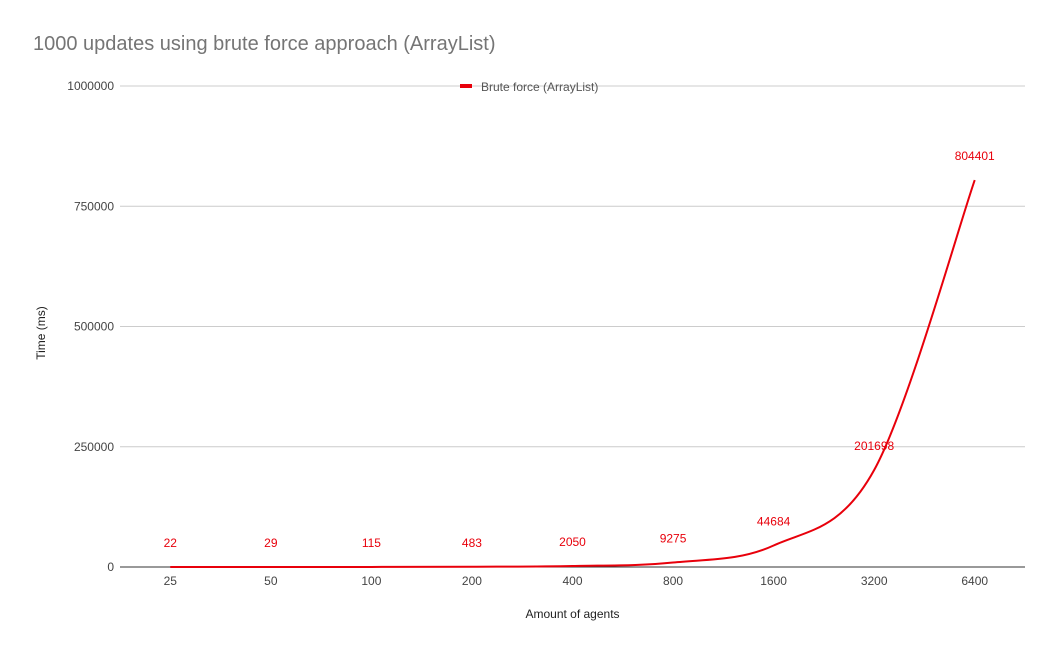 The height and width of the screenshot is (654, 1058). I want to click on x-tick-label: 3200, so click(874, 581).